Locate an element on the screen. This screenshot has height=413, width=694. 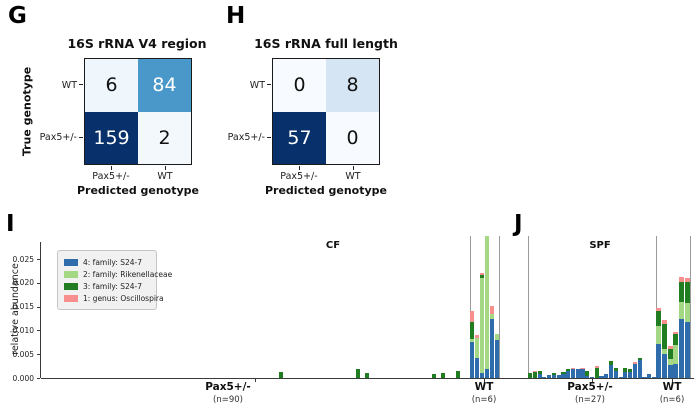
matrix-g-col-label: Pax5+/- is located at coordinates (111, 176).